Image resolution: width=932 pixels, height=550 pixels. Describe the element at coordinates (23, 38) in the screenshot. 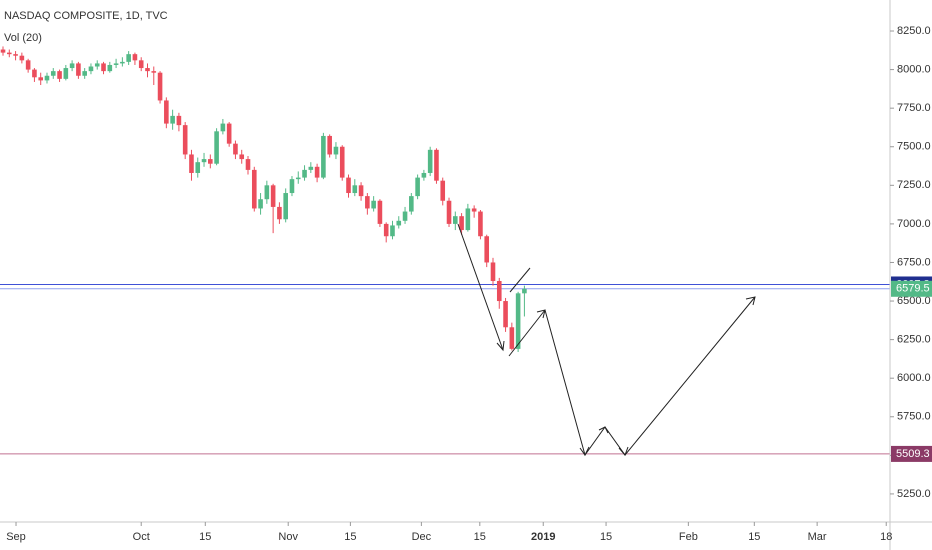

I see `indicator-label: Vol (20)` at that location.